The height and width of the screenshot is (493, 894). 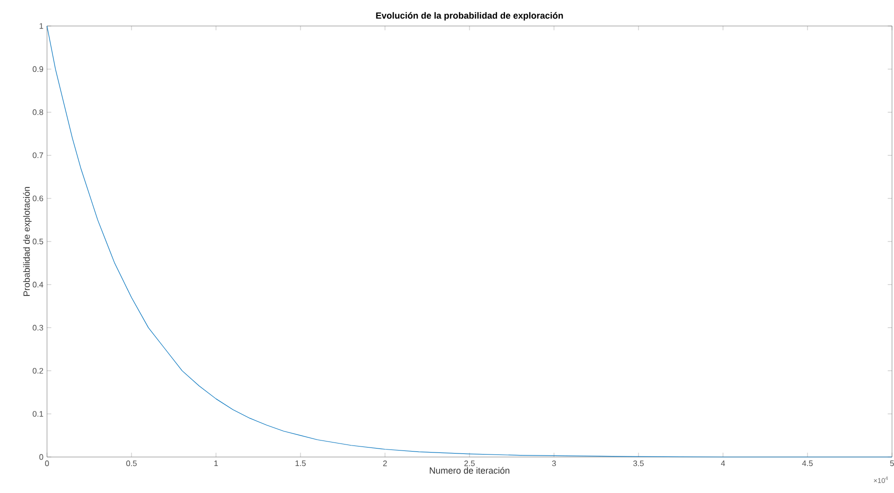 What do you see at coordinates (469, 16) in the screenshot?
I see `chart-title: Evolución de la probabilidad de exploración` at bounding box center [469, 16].